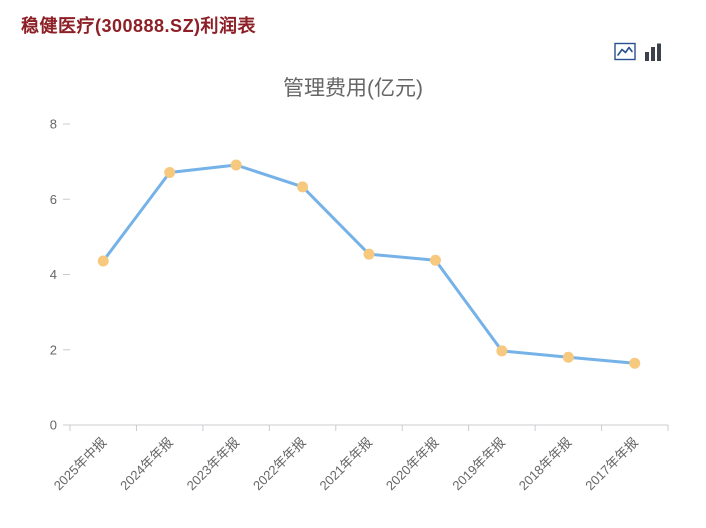 The image size is (706, 528). Describe the element at coordinates (53, 274) in the screenshot. I see `y-axis-label: 4` at that location.